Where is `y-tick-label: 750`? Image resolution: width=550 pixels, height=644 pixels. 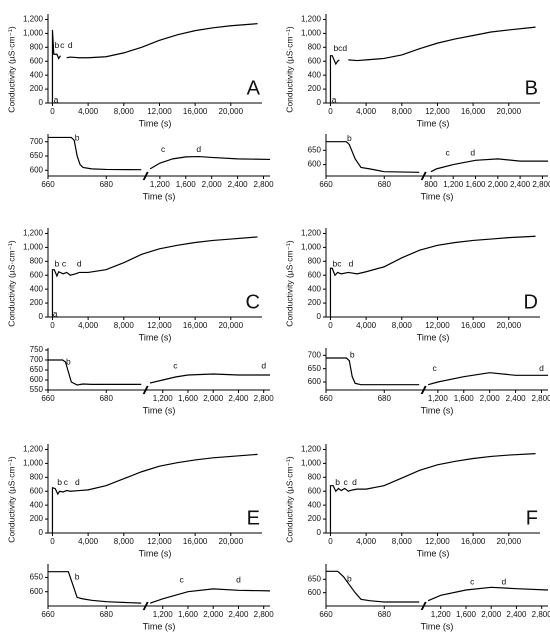
y-tick-label: 750 is located at coordinates (37, 349).